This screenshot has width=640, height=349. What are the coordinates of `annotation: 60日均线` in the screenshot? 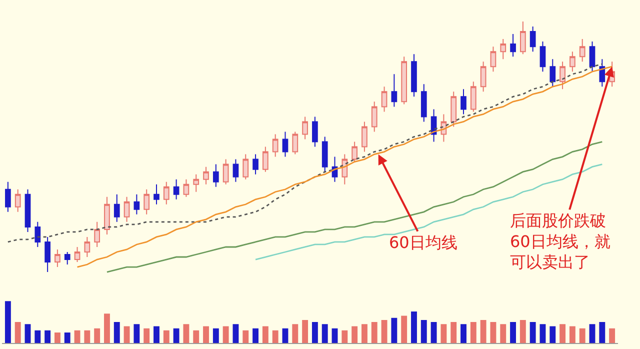 It's located at (423, 242).